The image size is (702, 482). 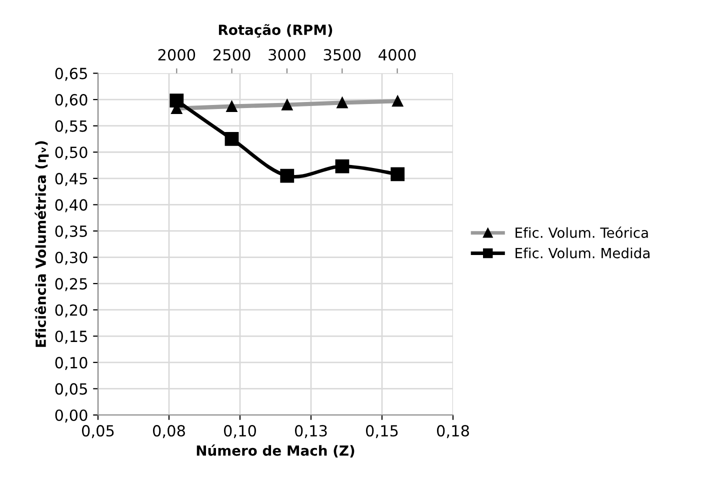 What do you see at coordinates (71, 389) in the screenshot?
I see `y-tick-label: 0,05` at bounding box center [71, 389].